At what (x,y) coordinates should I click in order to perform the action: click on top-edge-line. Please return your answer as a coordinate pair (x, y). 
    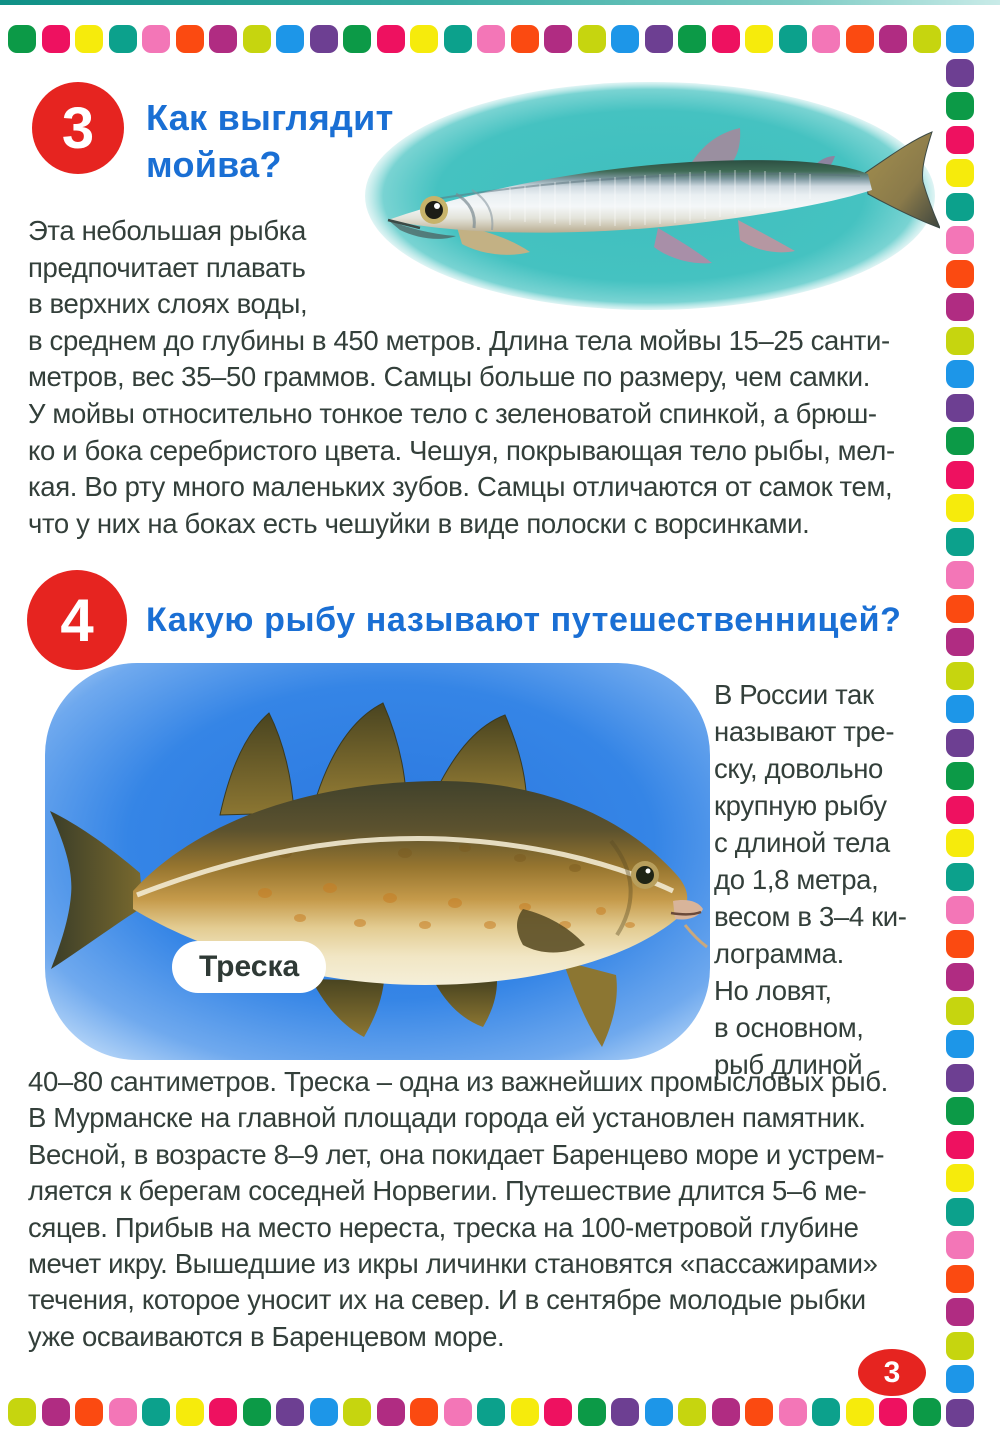
    Looking at the image, I should click on (500, 2).